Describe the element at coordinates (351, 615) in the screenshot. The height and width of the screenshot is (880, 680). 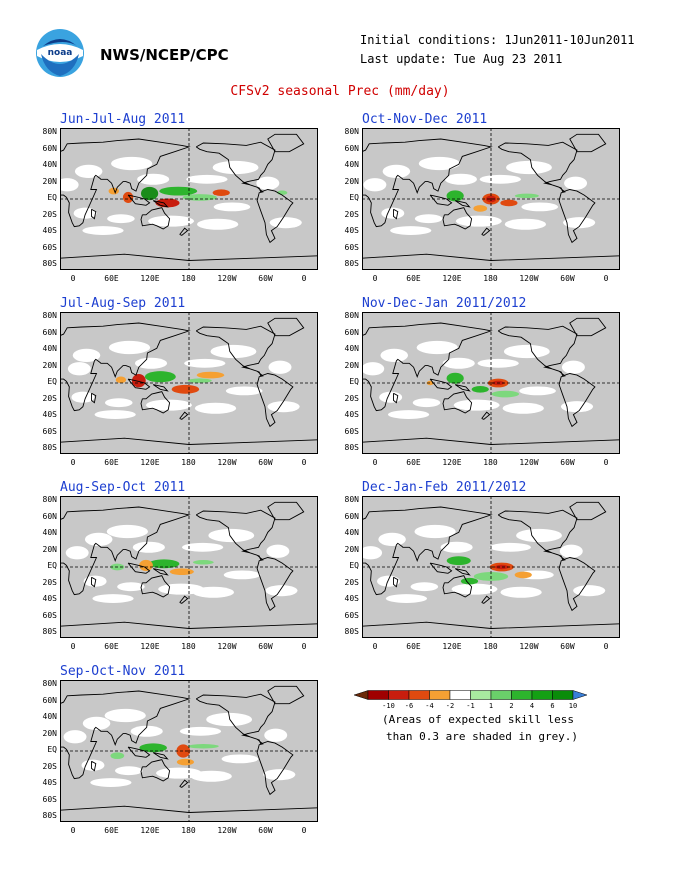
I see `lat-label: 60S` at that location.